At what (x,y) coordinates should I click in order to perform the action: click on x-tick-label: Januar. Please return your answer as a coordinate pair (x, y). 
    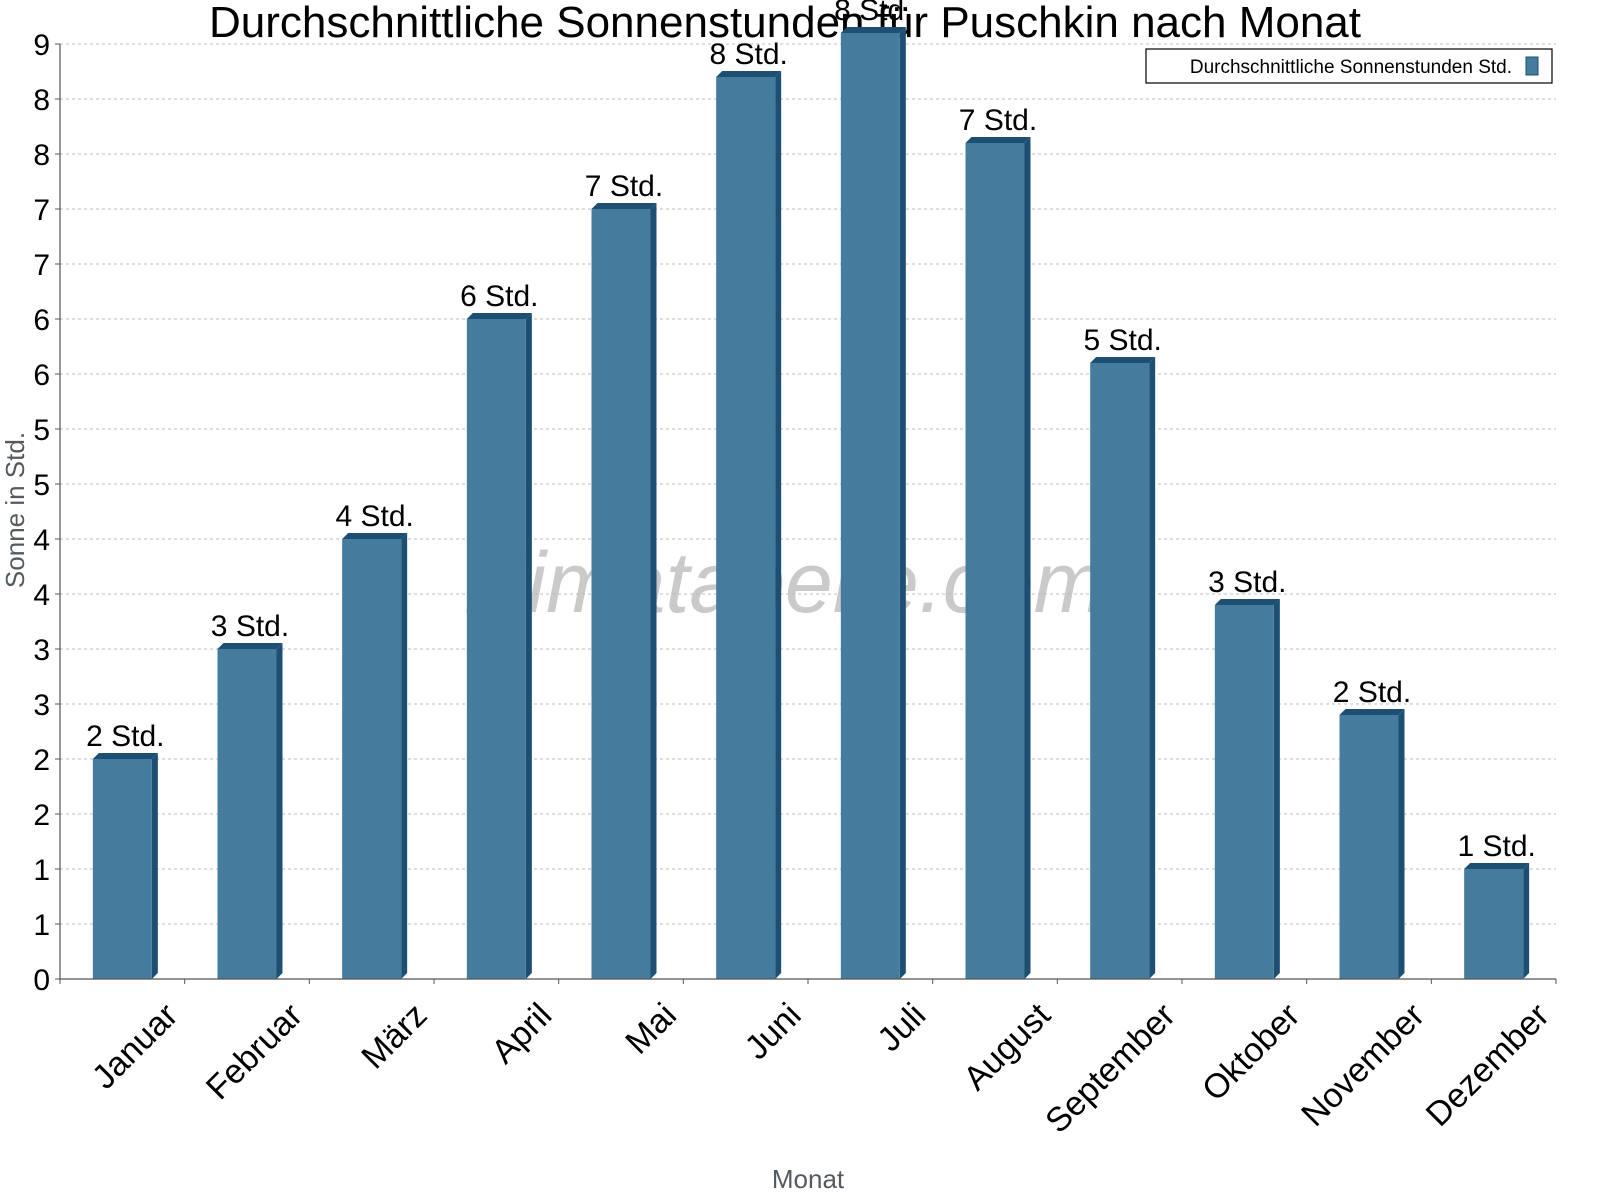
    Looking at the image, I should click on (135, 1046).